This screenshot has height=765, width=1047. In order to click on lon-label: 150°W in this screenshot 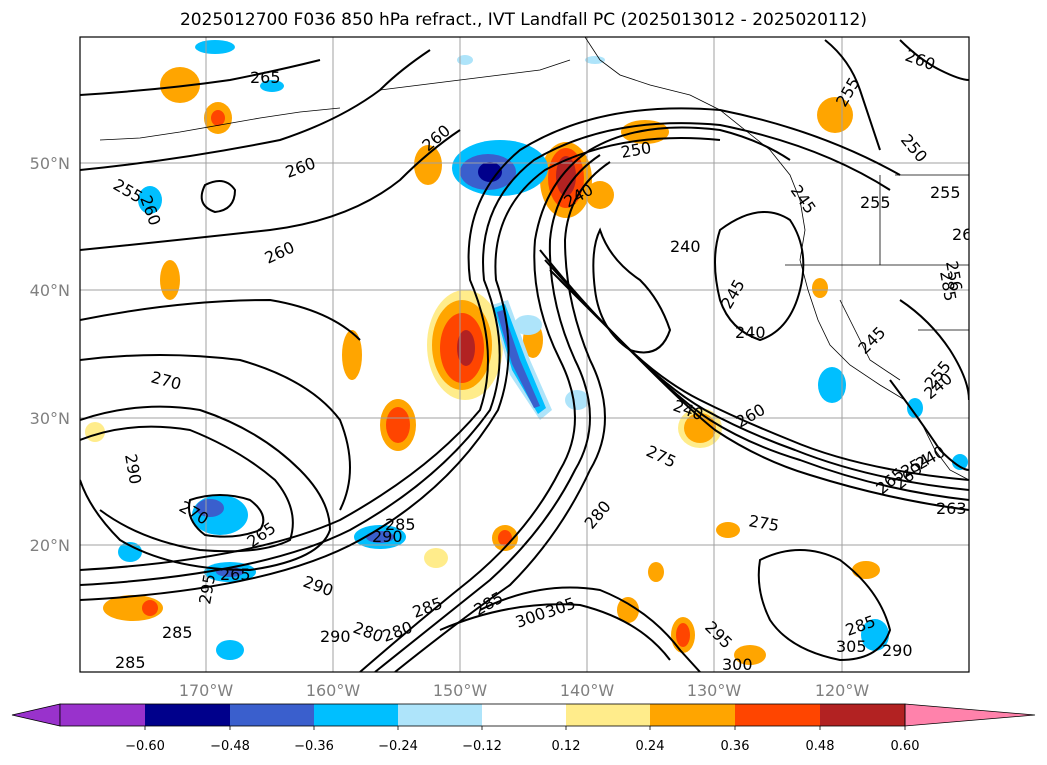, I will do `click(460, 690)`.